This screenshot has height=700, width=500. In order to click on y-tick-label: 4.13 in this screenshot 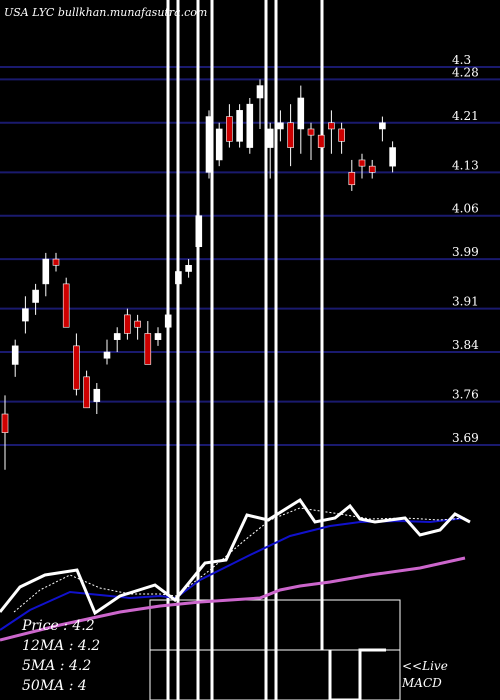, I will do `click(465, 165)`.